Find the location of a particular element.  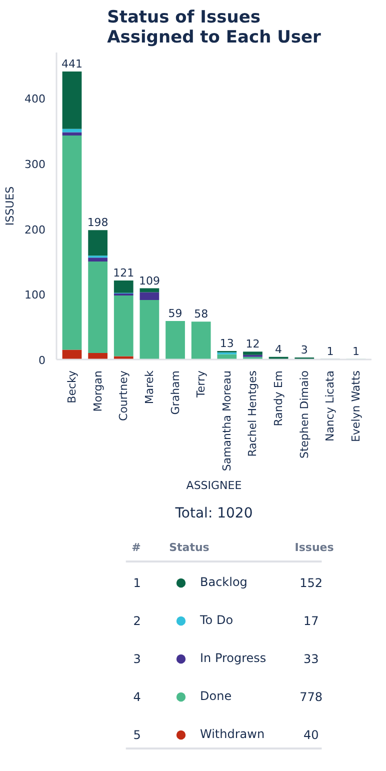

text: 33 is located at coordinates (311, 659).